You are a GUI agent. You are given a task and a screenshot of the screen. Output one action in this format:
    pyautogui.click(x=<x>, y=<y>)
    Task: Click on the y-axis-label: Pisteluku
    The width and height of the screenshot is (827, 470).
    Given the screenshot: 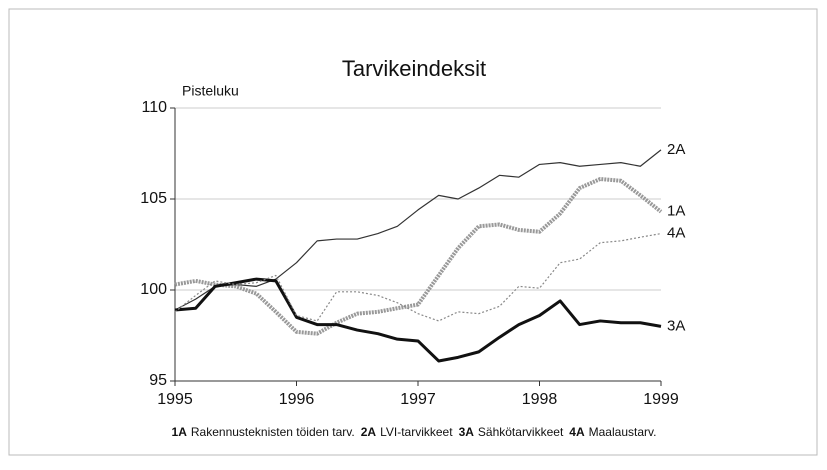 What is the action you would take?
    pyautogui.click(x=210, y=91)
    